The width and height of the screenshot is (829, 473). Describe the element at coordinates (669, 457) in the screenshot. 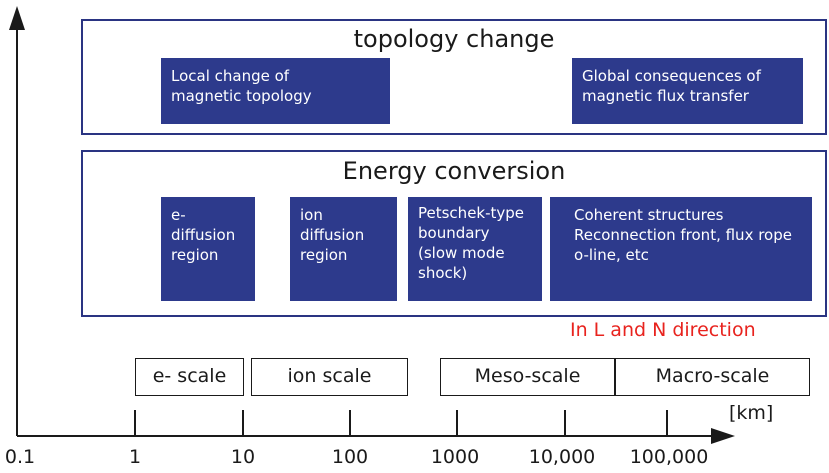

I see `tick-label-100000: 100,000` at that location.